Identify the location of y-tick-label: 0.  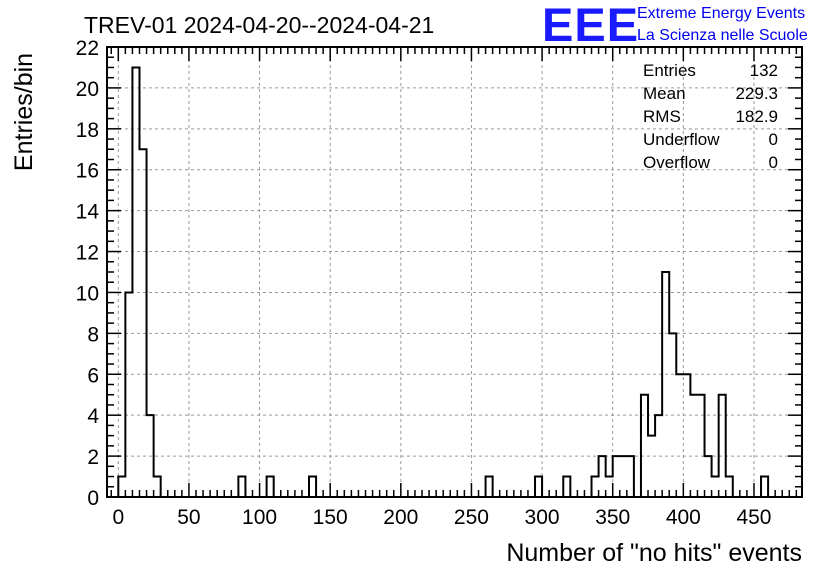
(93, 498).